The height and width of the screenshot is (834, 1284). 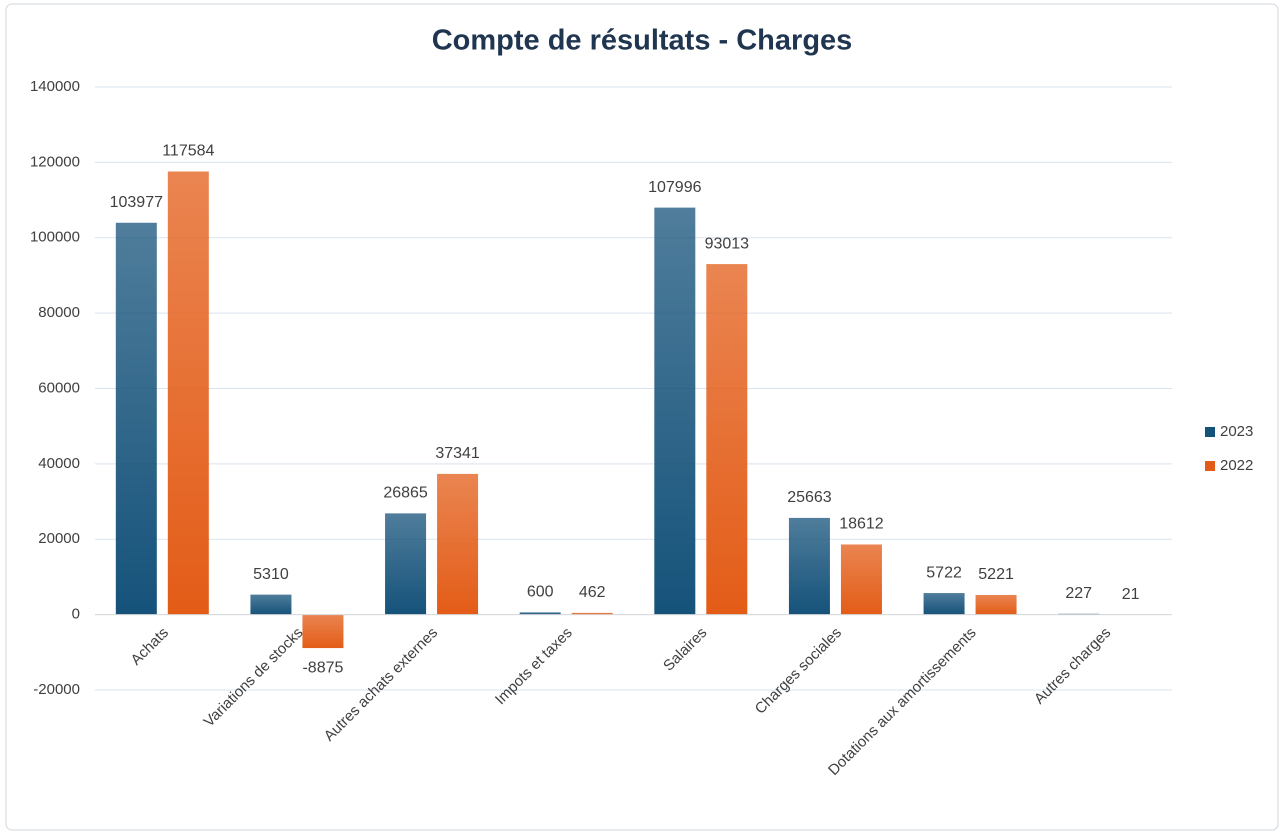 I want to click on data-label: 117584, so click(x=188, y=151).